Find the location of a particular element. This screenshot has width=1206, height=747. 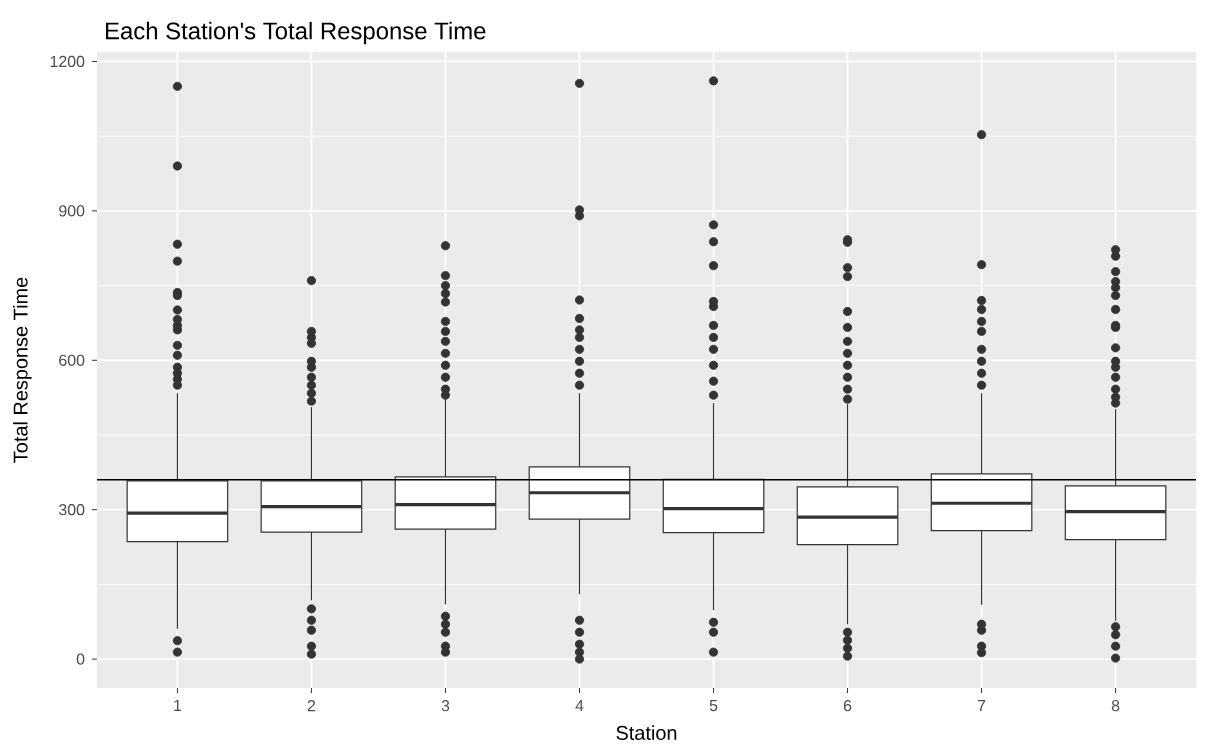

chart-title: Each Station's Total Response Time is located at coordinates (296, 33).